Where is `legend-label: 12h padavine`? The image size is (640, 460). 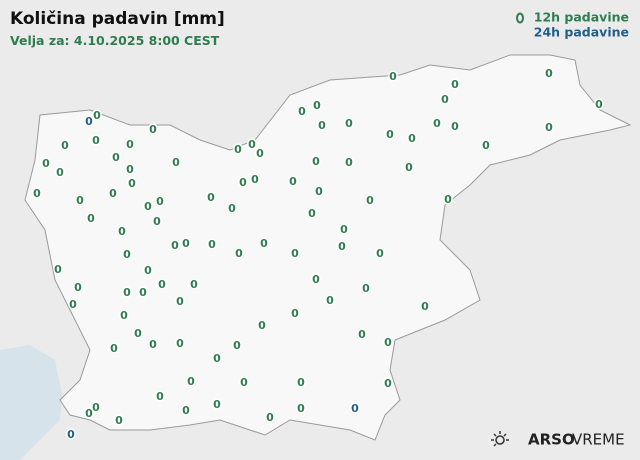 legend-label: 12h padavine is located at coordinates (581, 17).